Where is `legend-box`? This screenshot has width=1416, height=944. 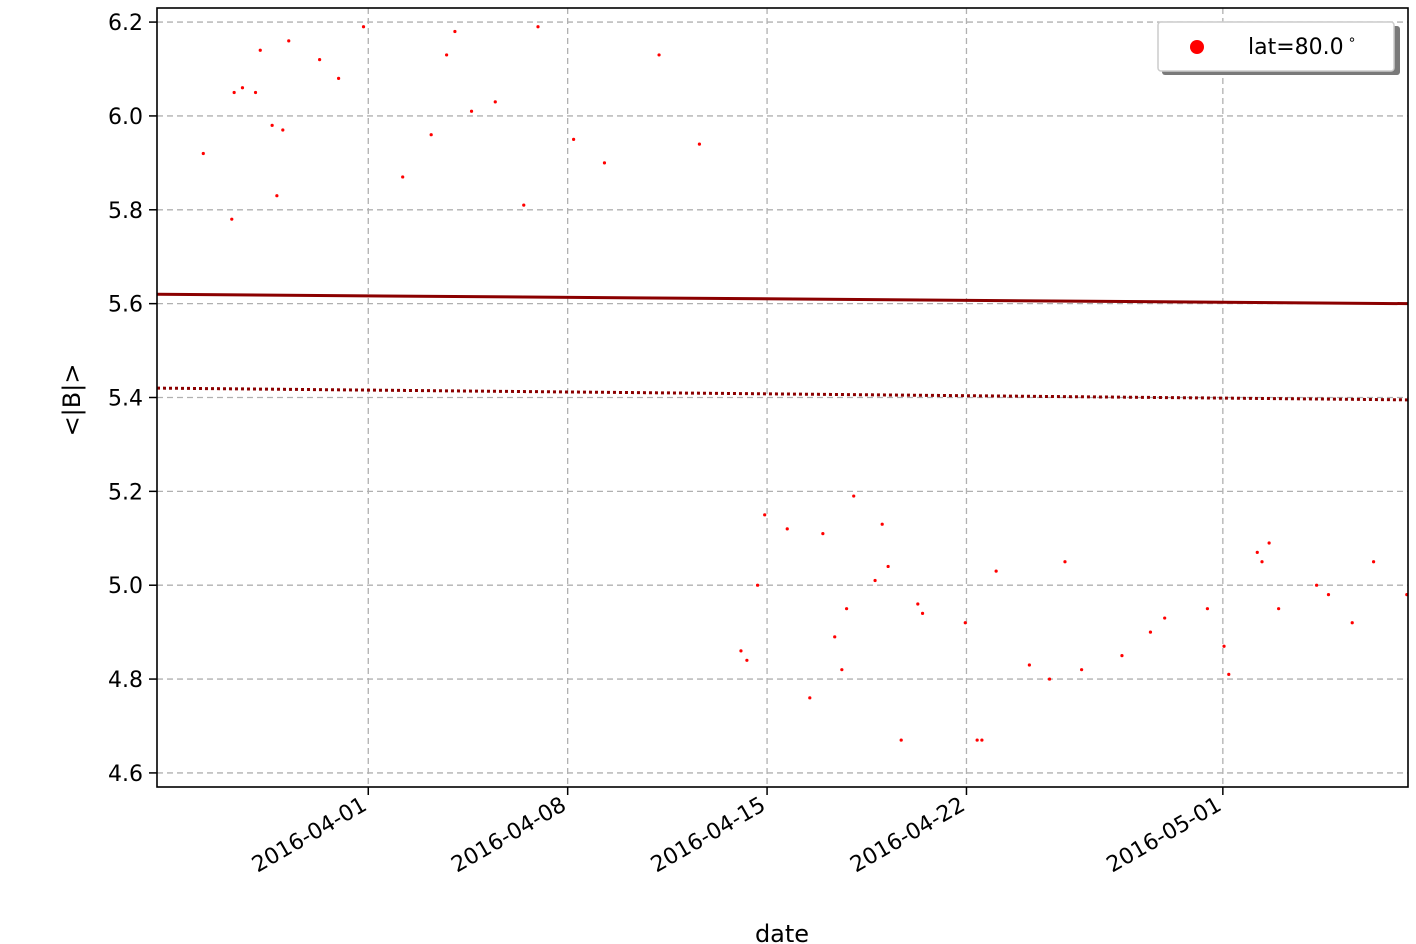
legend-box is located at coordinates (1276, 46).